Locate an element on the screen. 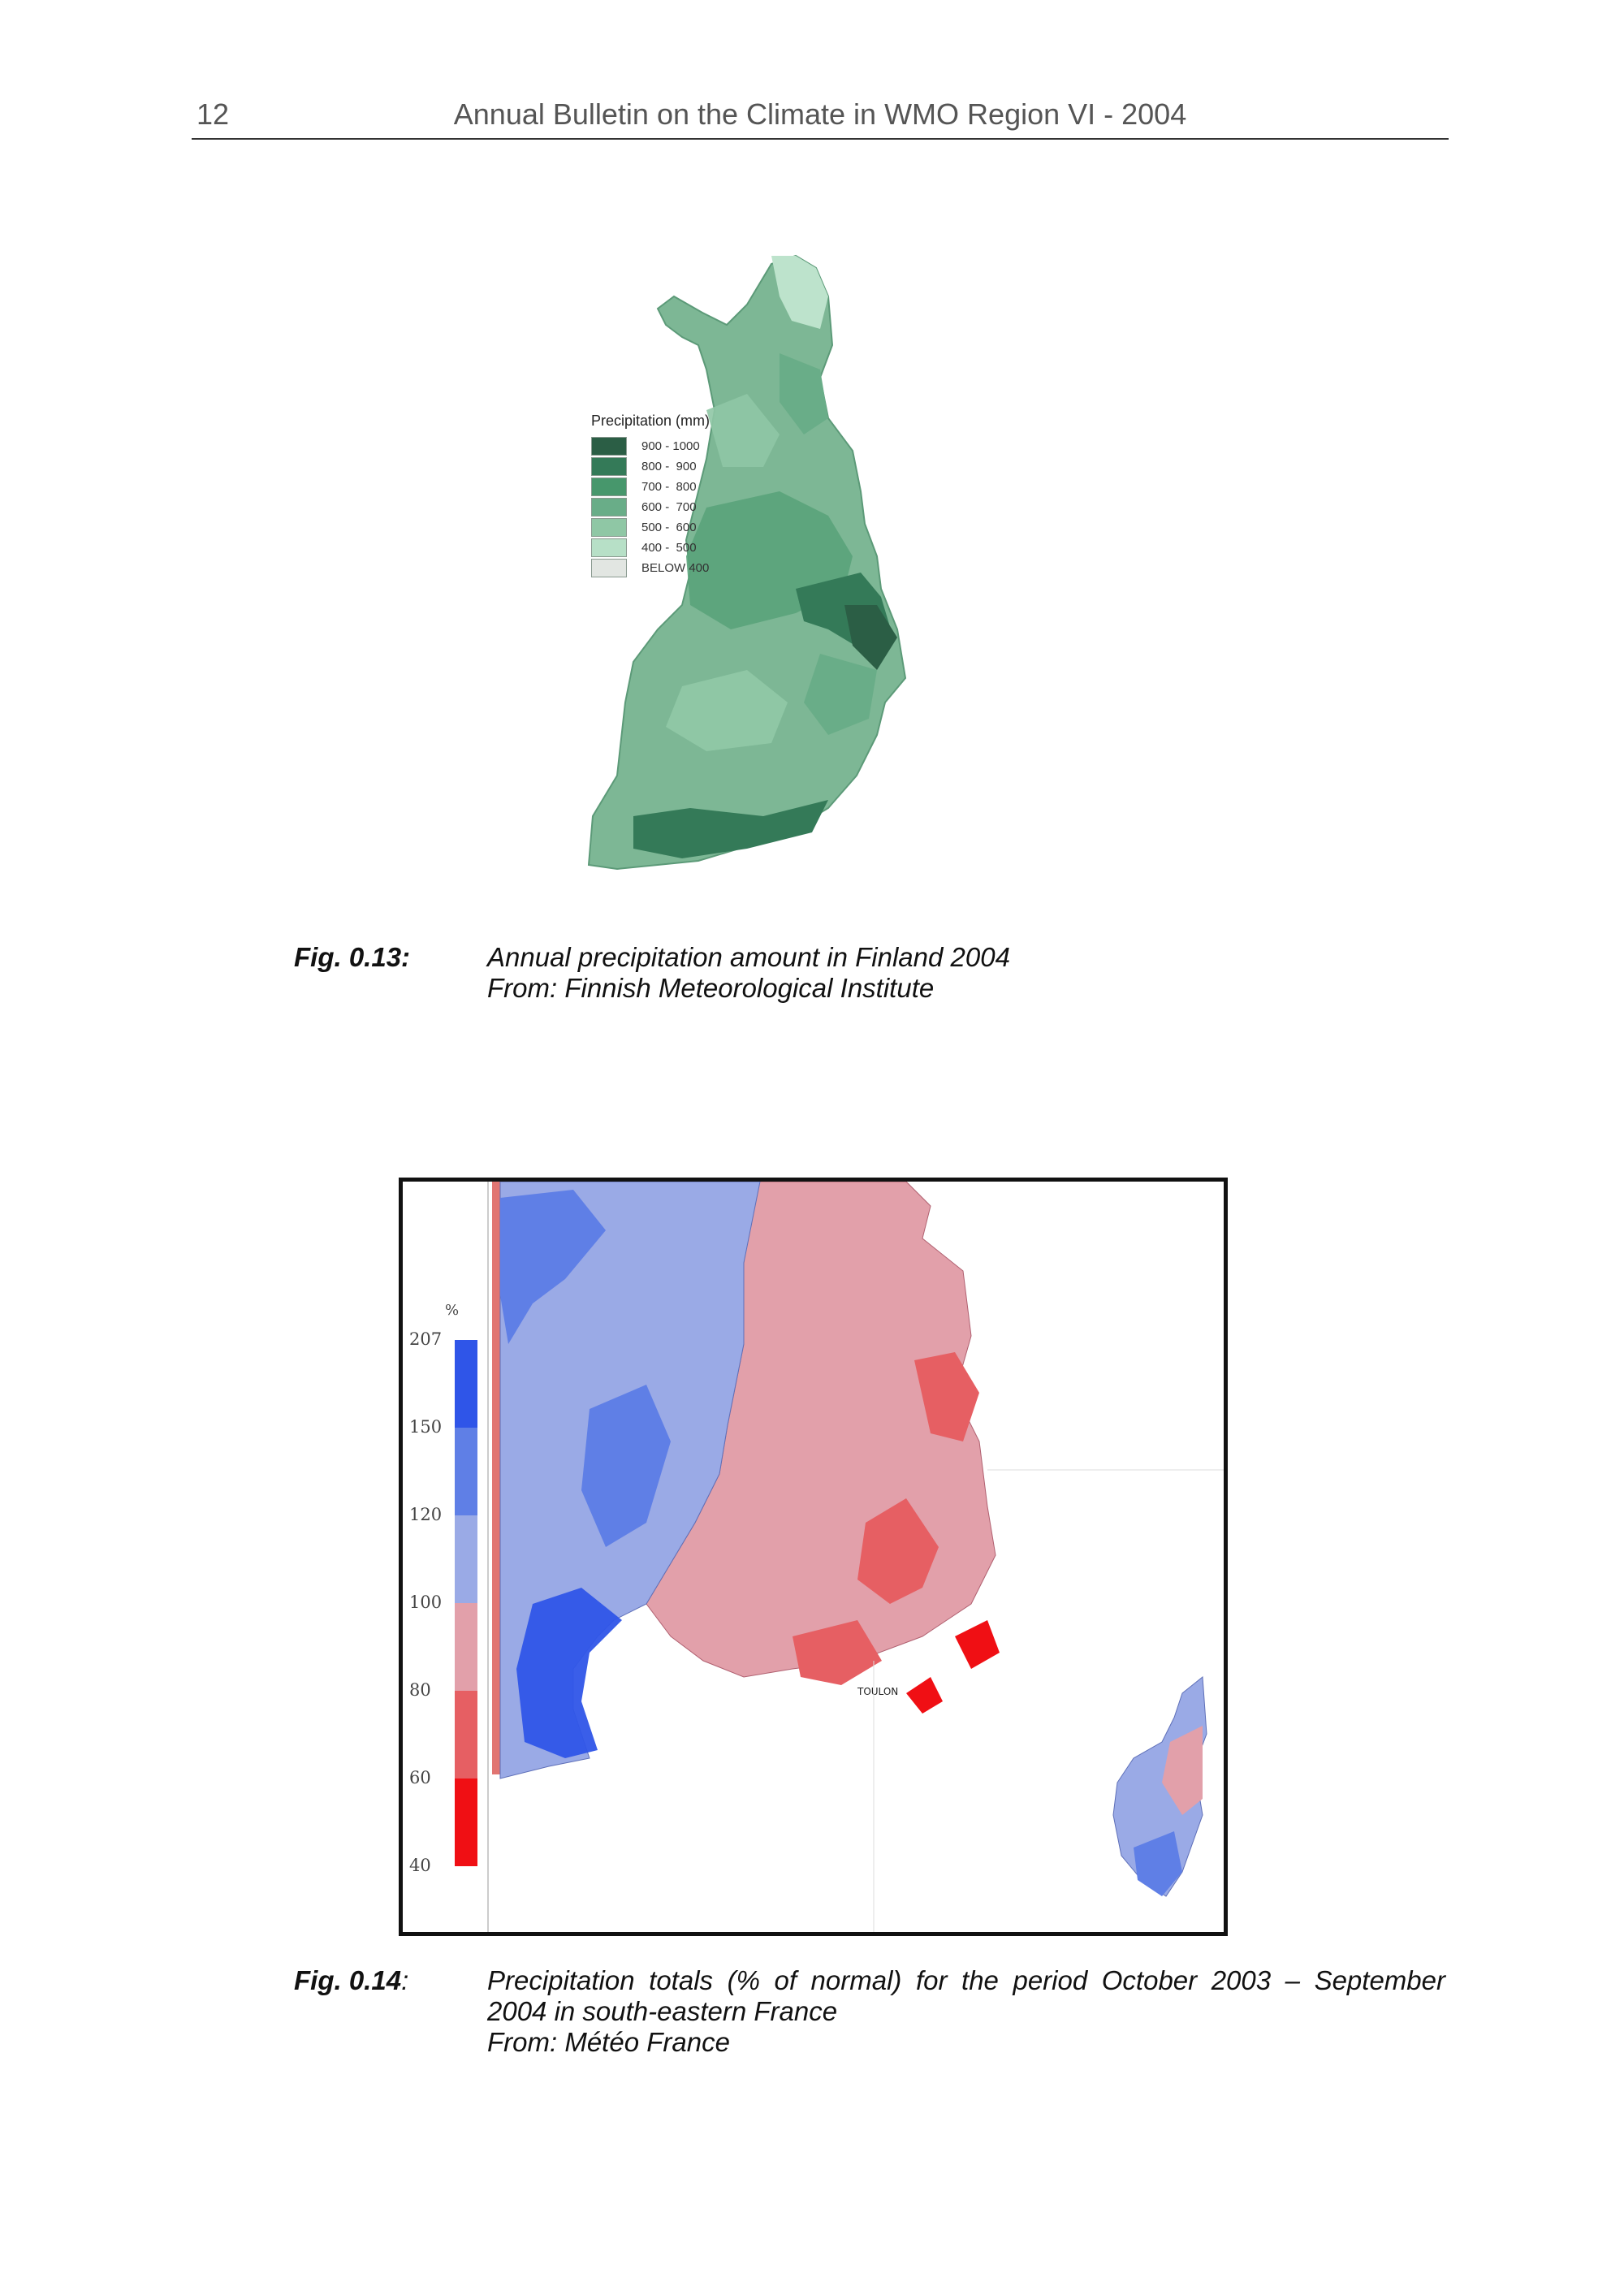  caption-line: From: Finnish Meteorological Institute is located at coordinates (711, 988).